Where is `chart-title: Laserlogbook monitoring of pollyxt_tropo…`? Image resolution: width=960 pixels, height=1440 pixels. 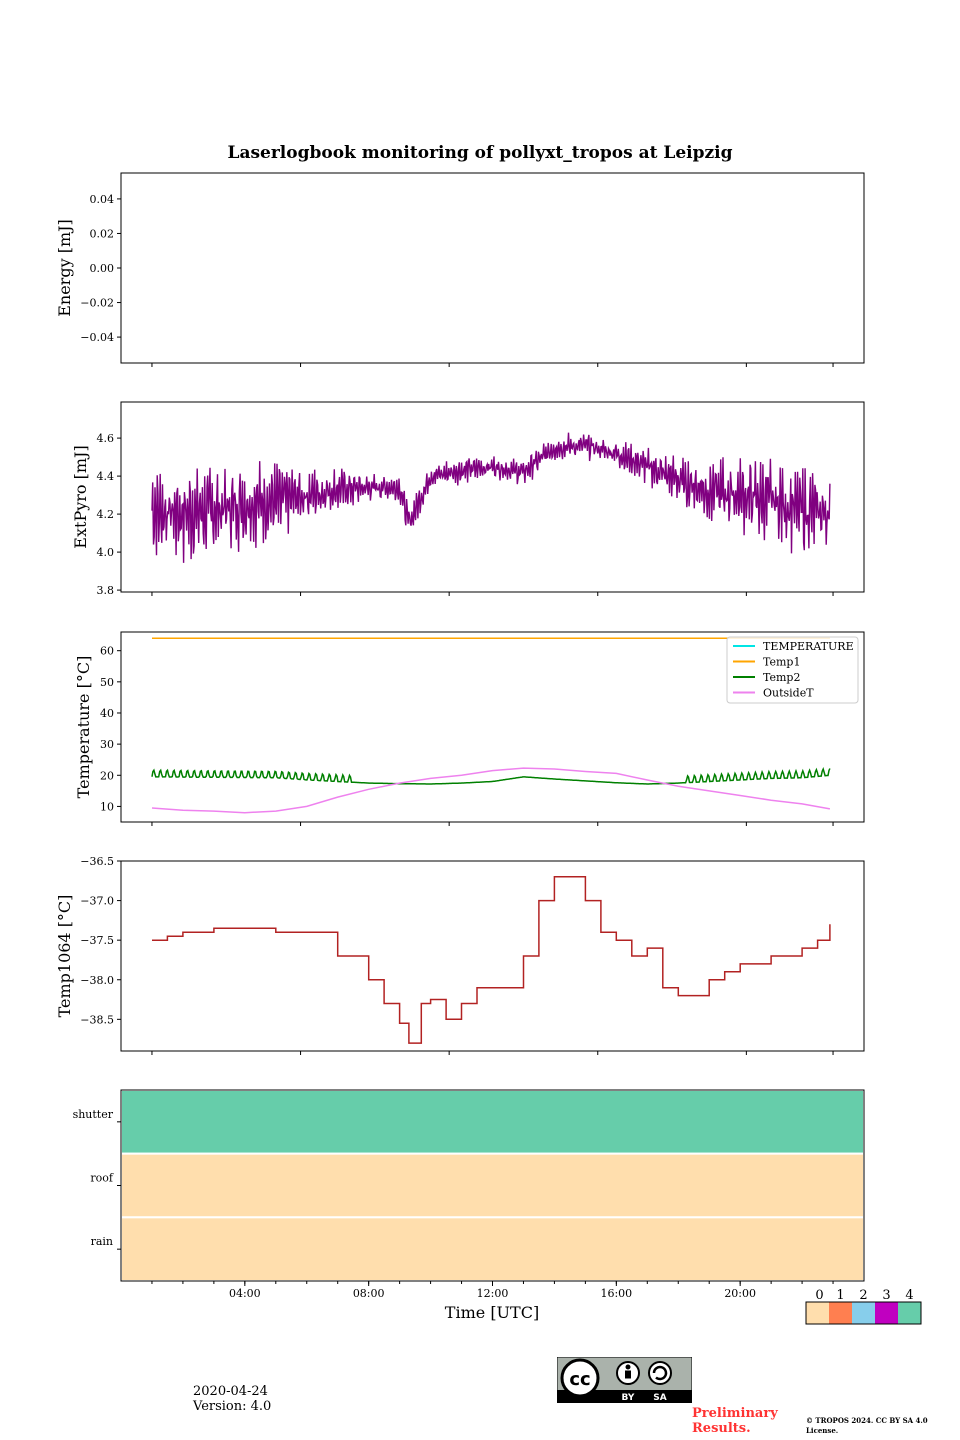 chart-title: Laserlogbook monitoring of pollyxt_tropo… is located at coordinates (479, 153).